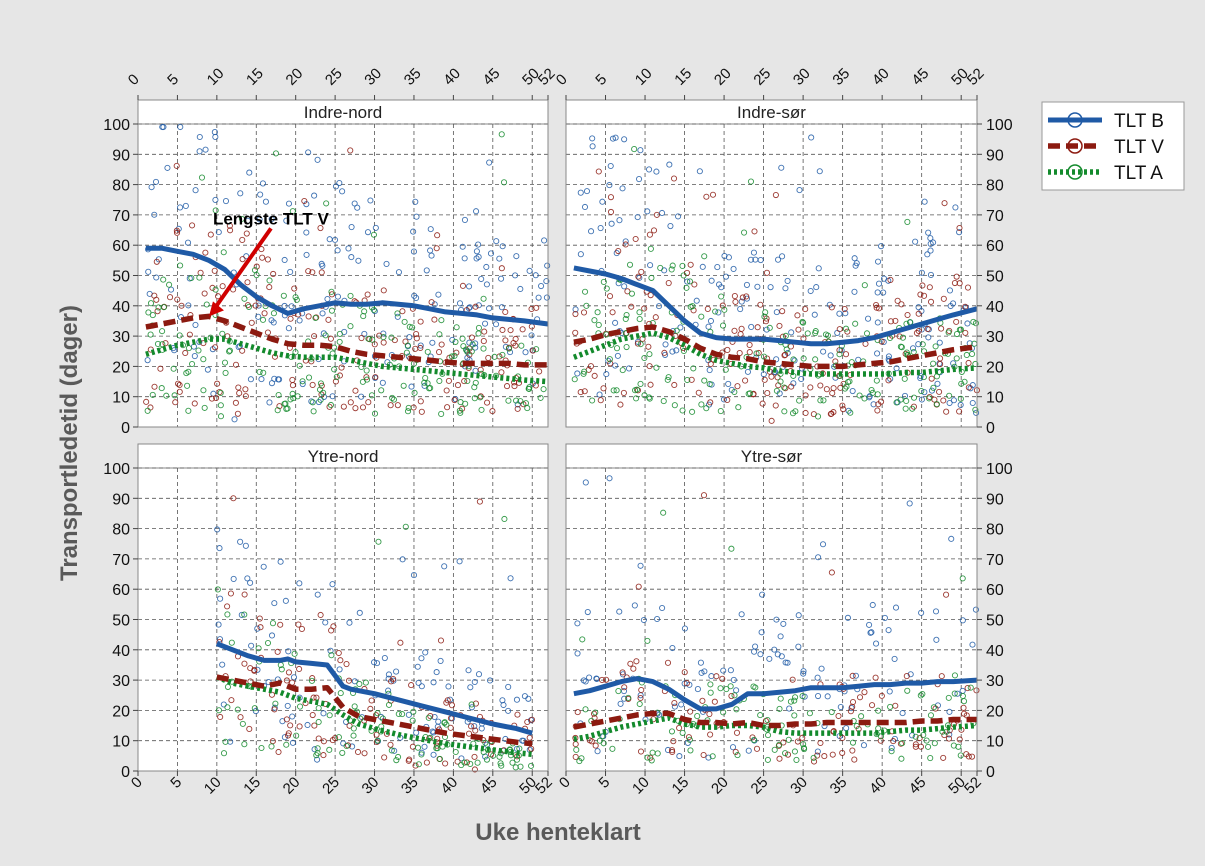 This screenshot has width=1205, height=866. What do you see at coordinates (995, 246) in the screenshot?
I see `y-tick-label: 60` at bounding box center [995, 246].